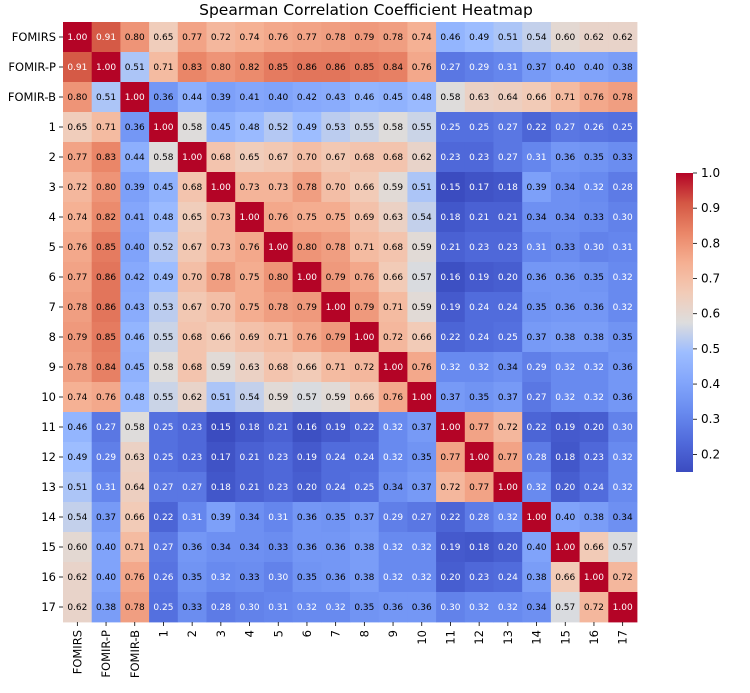  What do you see at coordinates (135, 308) in the screenshot?
I see `cell-value-label: 0.43` at bounding box center [135, 308].